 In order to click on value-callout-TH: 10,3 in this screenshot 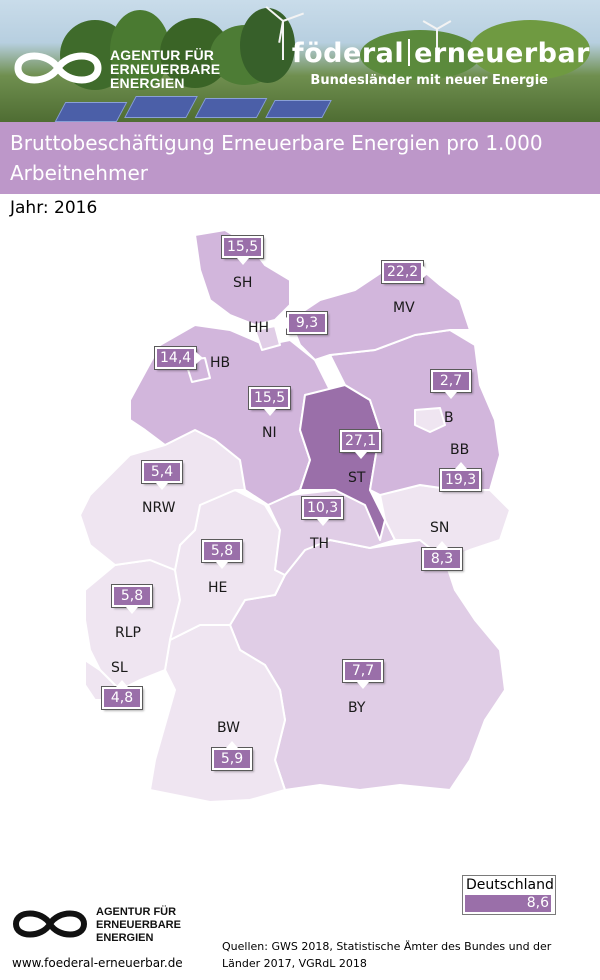, I will do `click(322, 511)`.